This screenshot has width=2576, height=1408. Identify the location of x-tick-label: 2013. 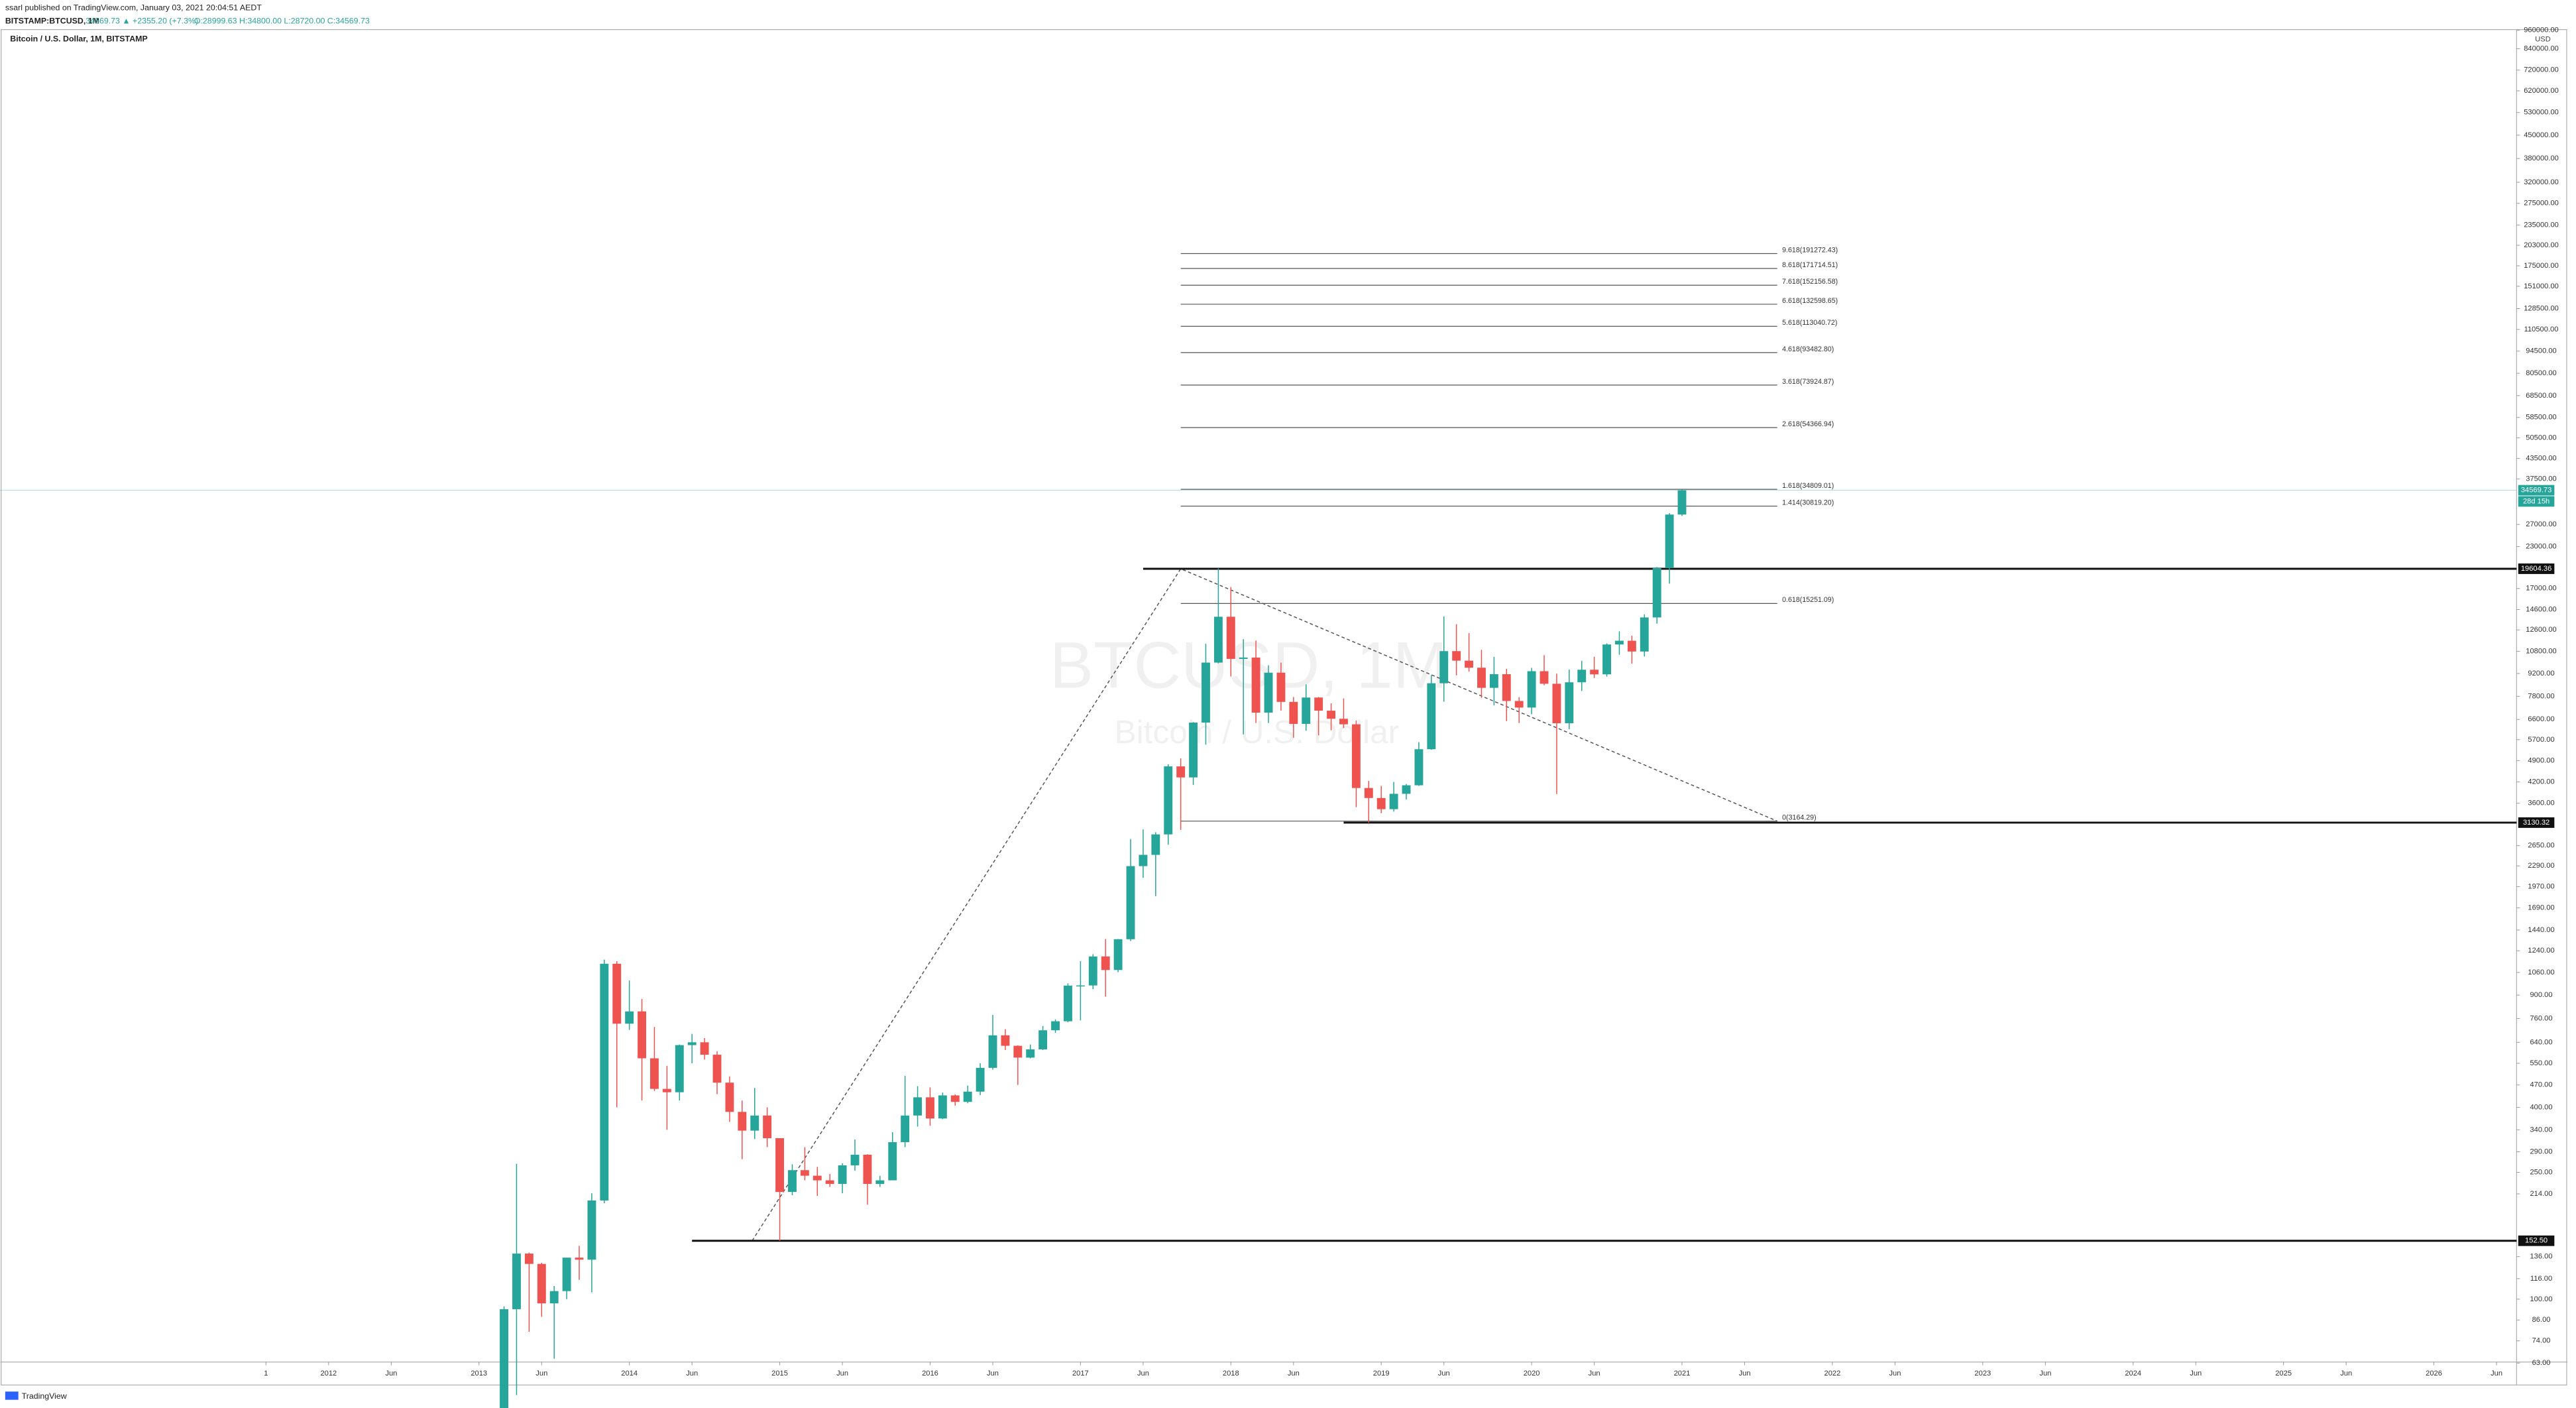
(479, 1374).